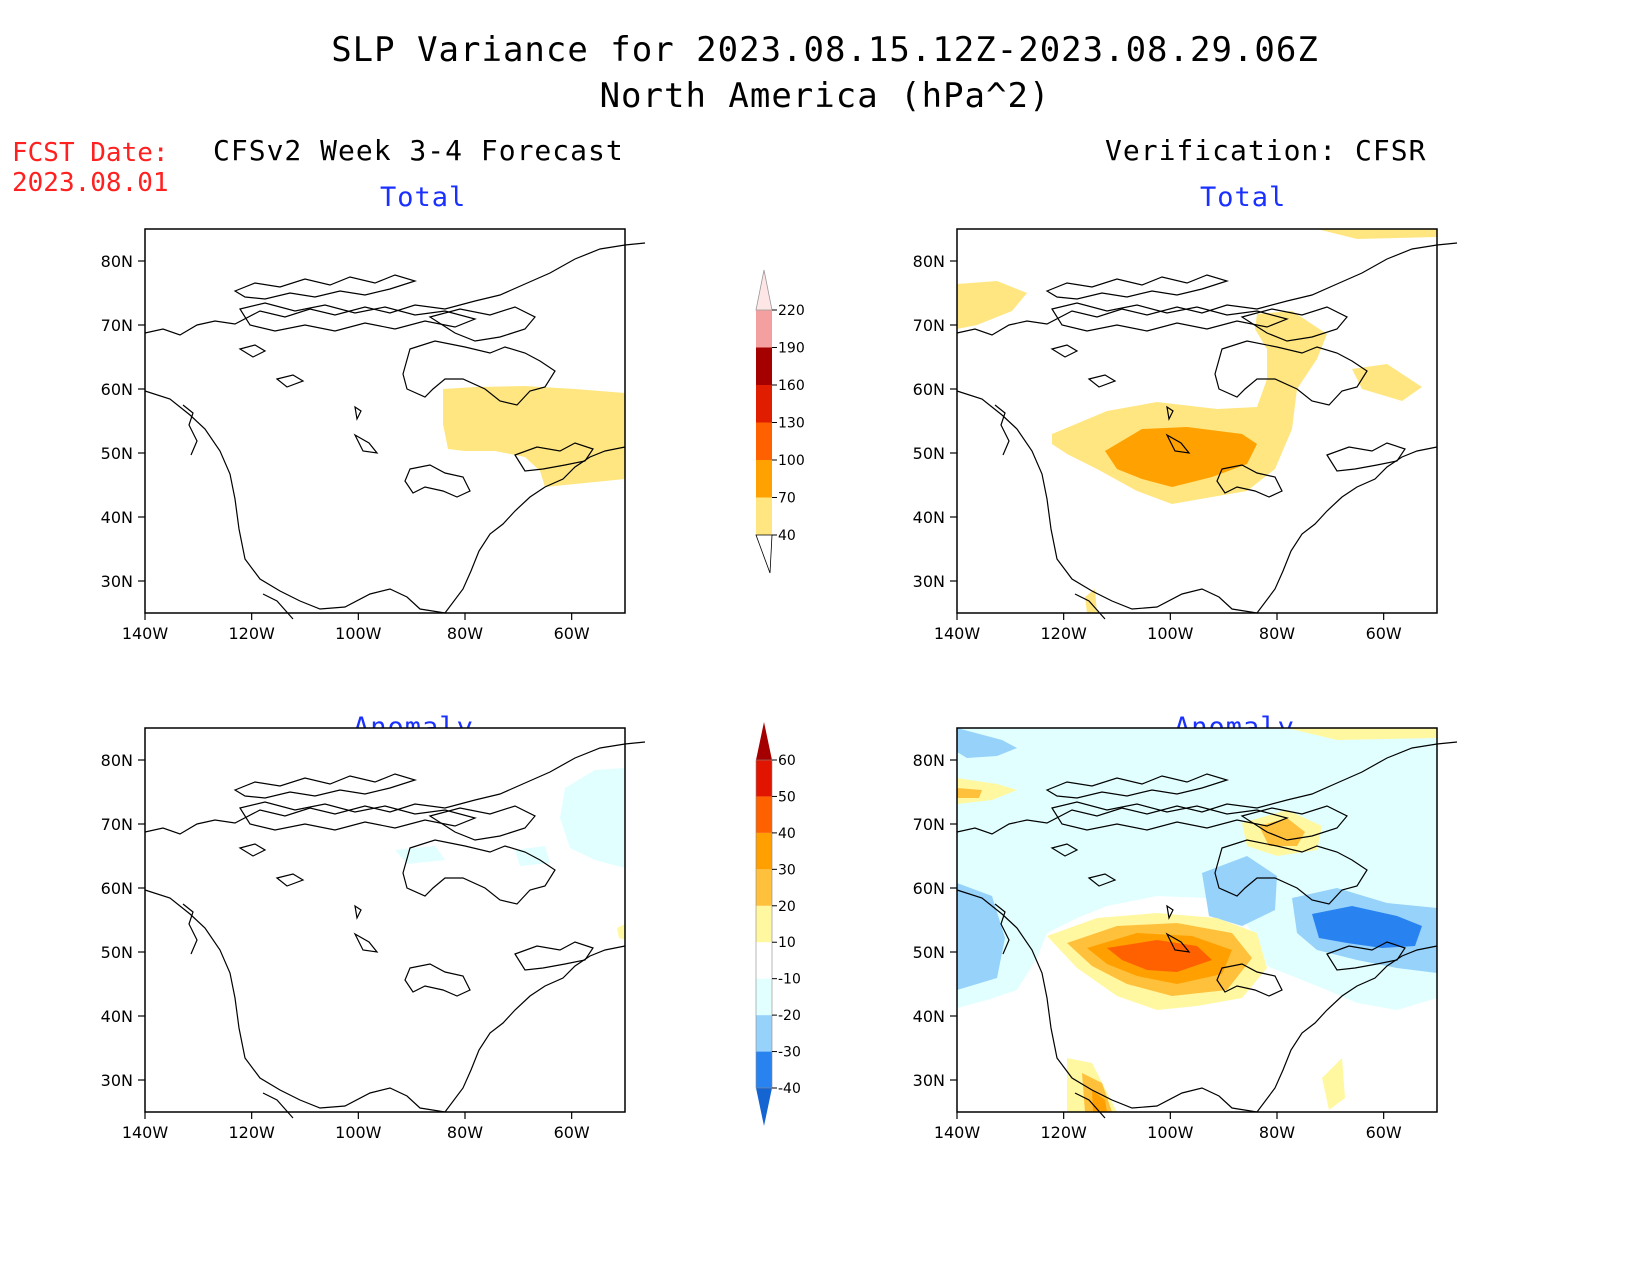 The image size is (1650, 1275). Describe the element at coordinates (787, 761) in the screenshot. I see `colorbar-anomaly-label: 60` at that location.